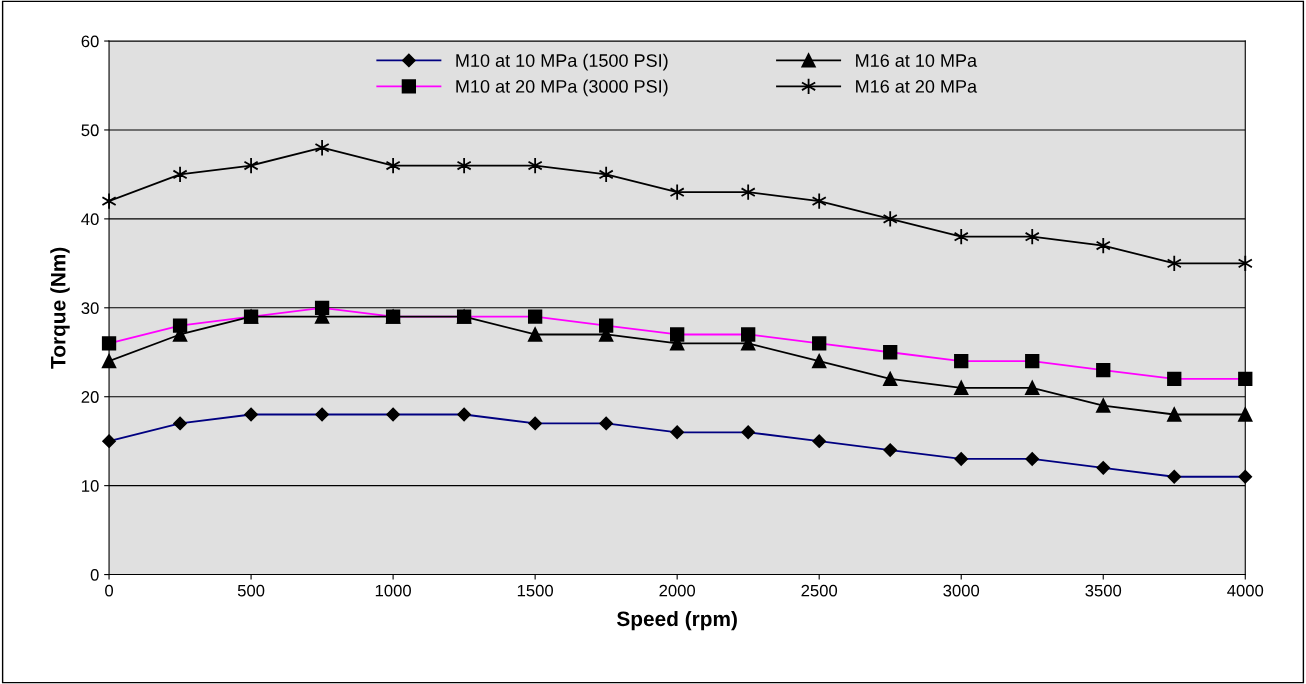  Describe the element at coordinates (90, 308) in the screenshot. I see `y-tick-label: 30` at that location.